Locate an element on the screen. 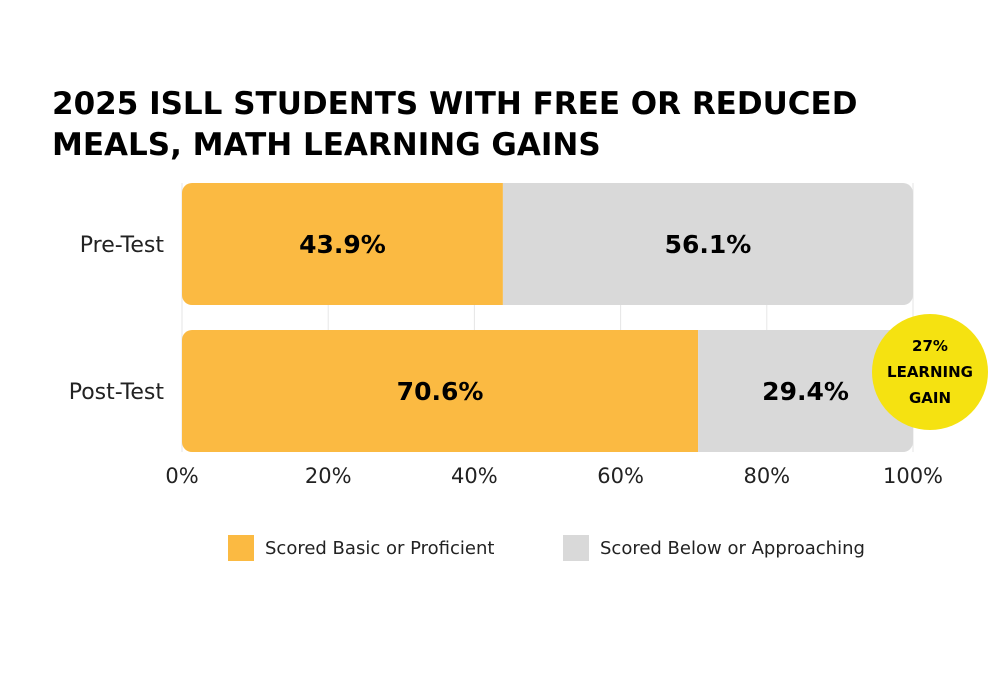 Image resolution: width=1000 pixels, height=700 pixels. x-tick-label-100: 100% is located at coordinates (913, 476).